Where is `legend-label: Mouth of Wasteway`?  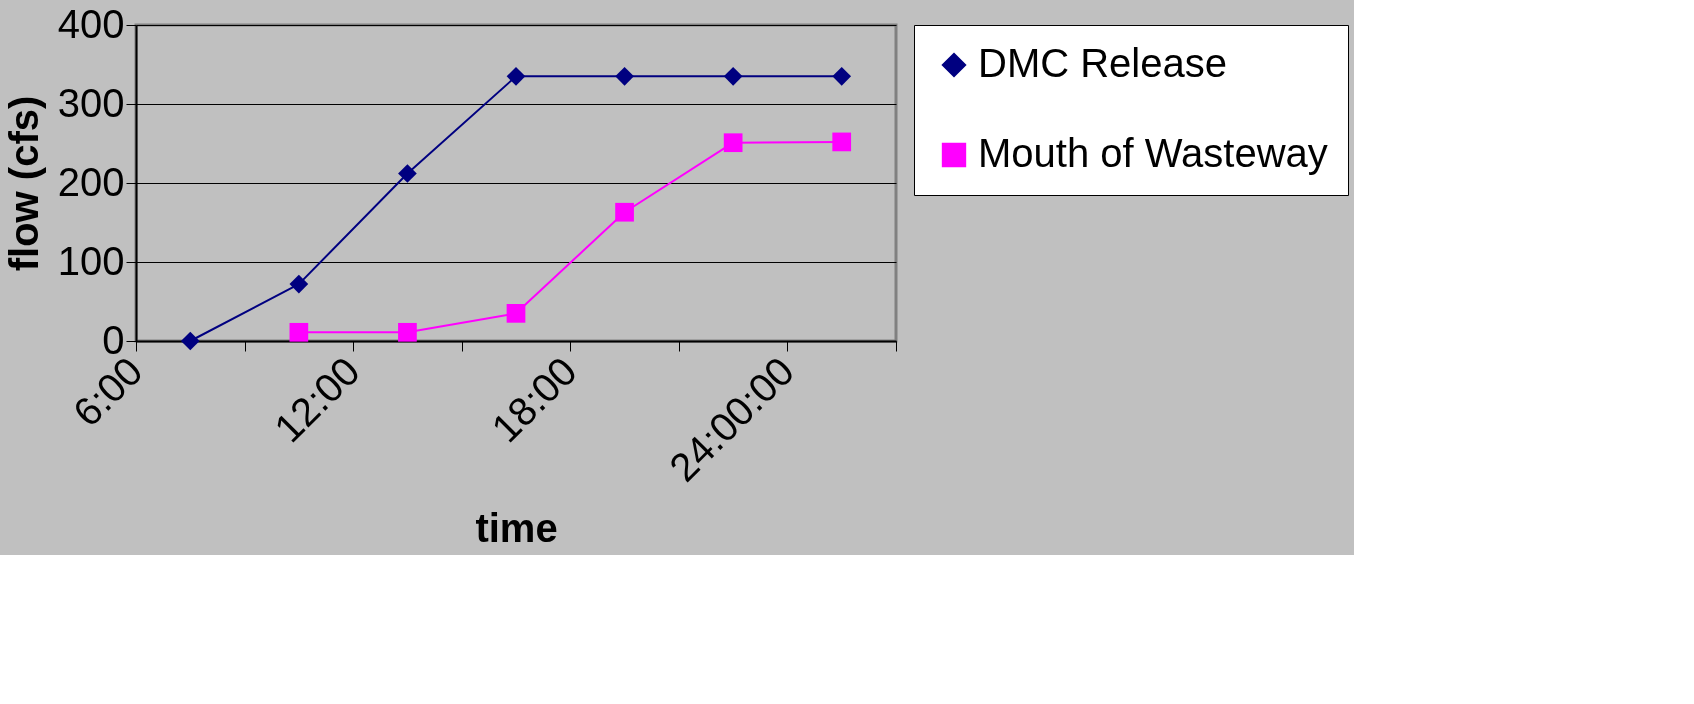
legend-label: Mouth of Wasteway is located at coordinates (1153, 153).